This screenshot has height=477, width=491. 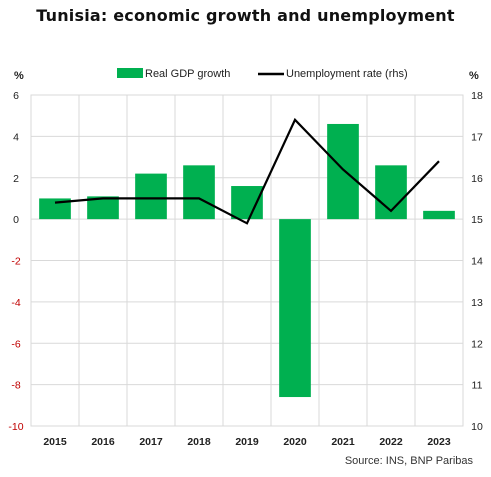 I want to click on left-axis-tick-label: 2, so click(x=16, y=179).